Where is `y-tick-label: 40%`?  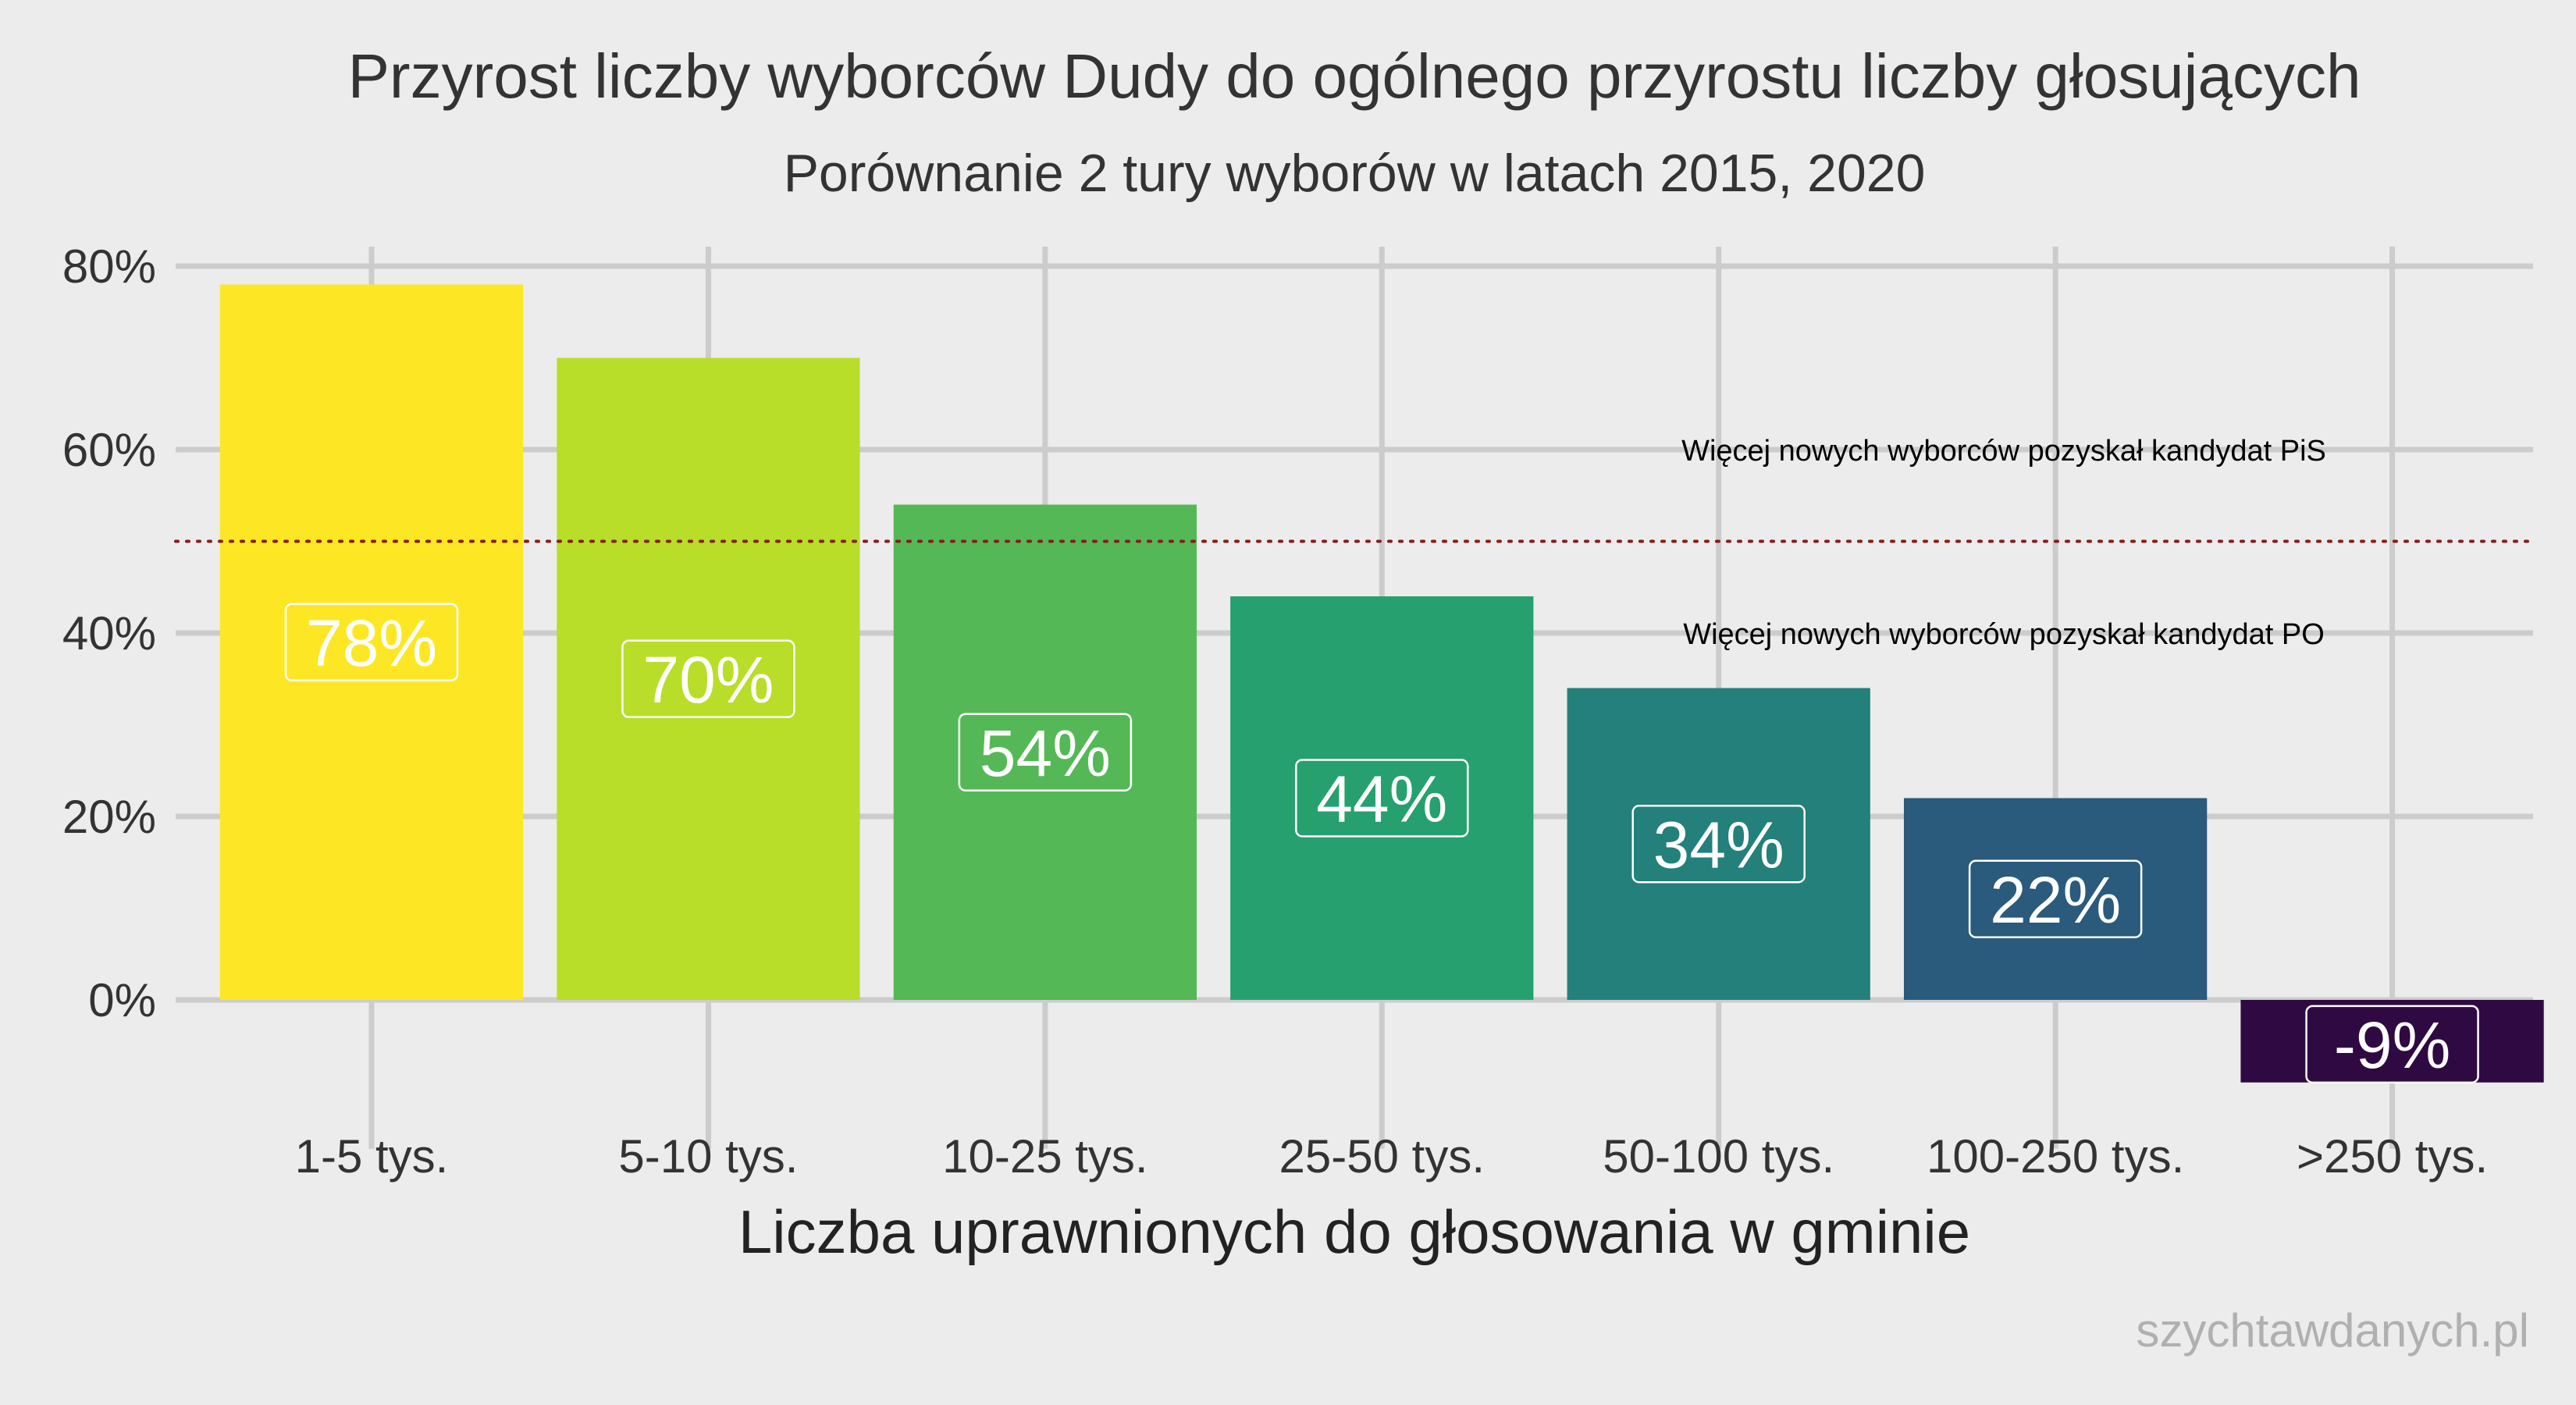 y-tick-label: 40% is located at coordinates (109, 634).